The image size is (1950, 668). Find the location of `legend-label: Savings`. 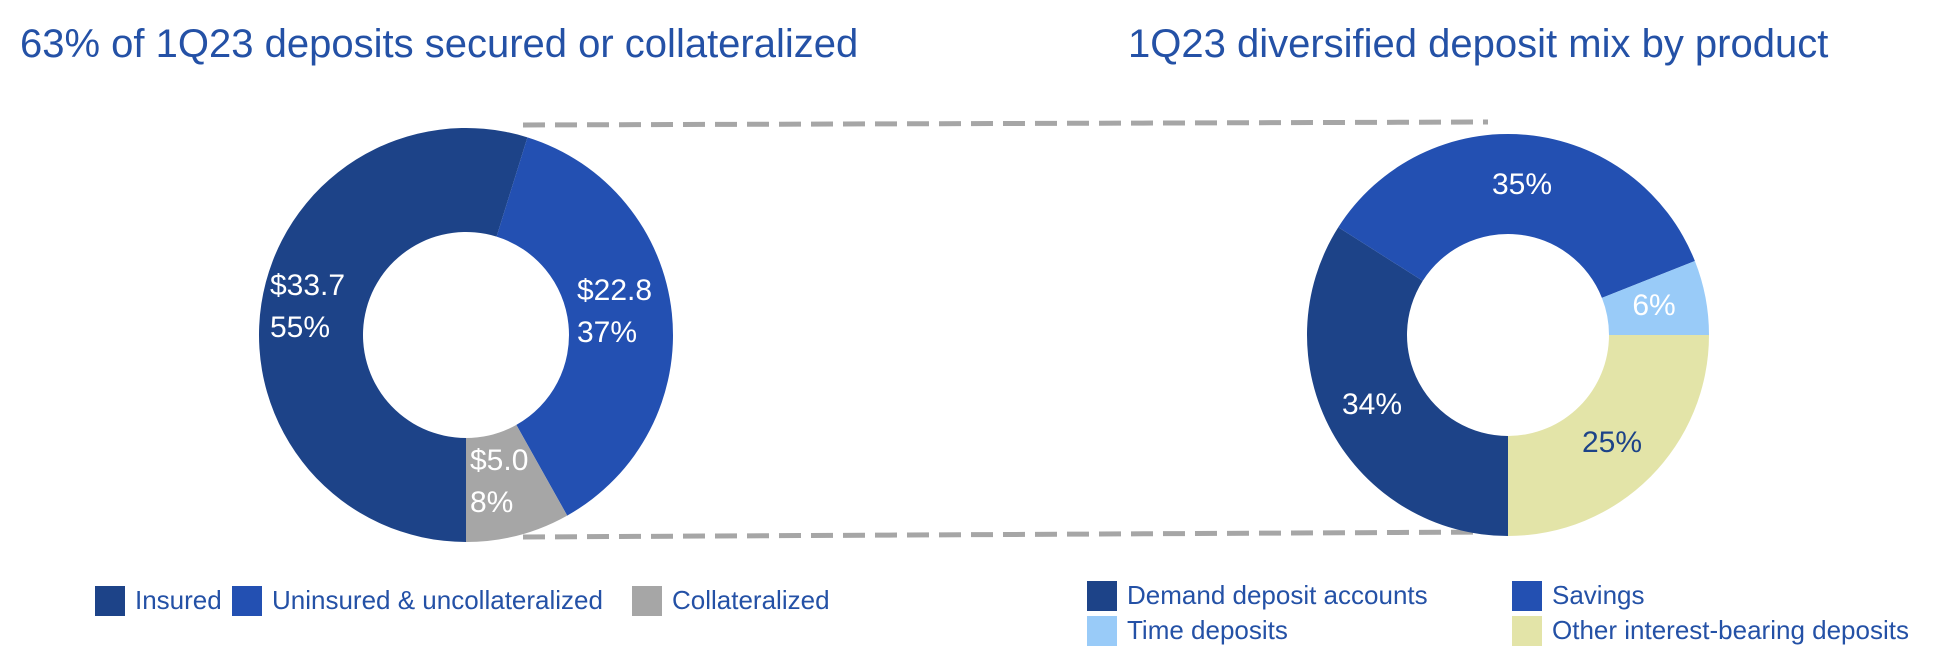

legend-label: Savings is located at coordinates (1598, 595).